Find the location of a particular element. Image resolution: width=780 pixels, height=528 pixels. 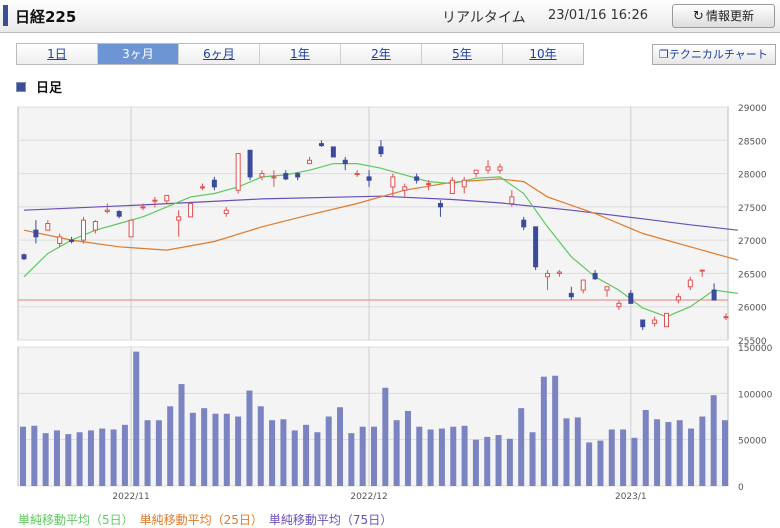

price-tick-label: 25500 is located at coordinates (752, 342).